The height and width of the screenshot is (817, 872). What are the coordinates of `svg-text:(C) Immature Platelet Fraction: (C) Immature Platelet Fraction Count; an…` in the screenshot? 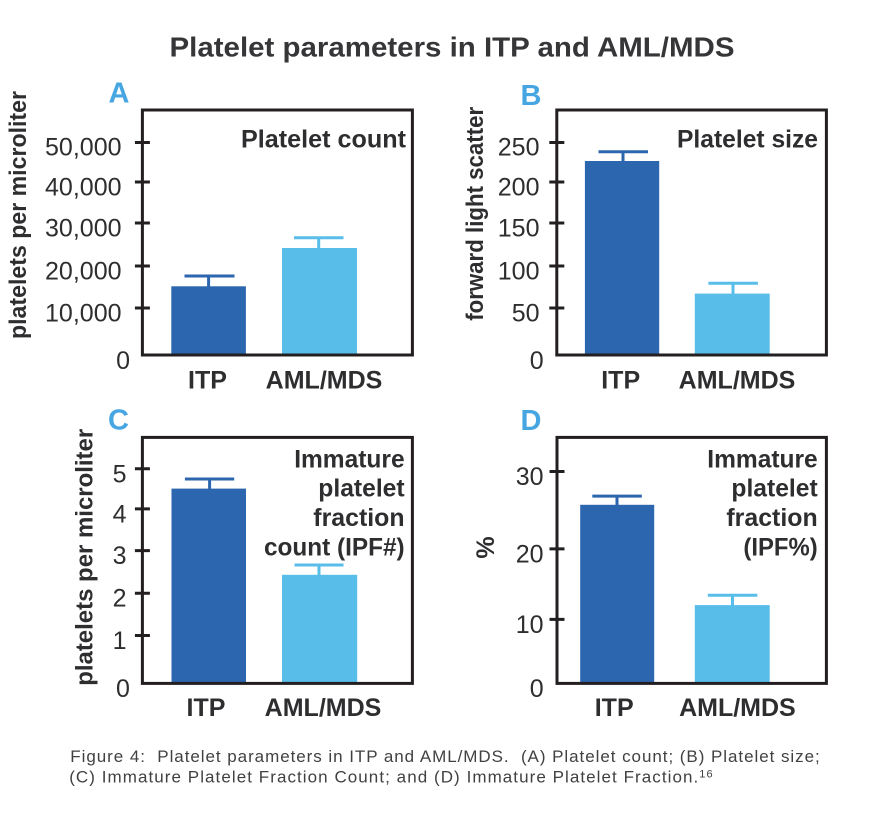 It's located at (391, 776).